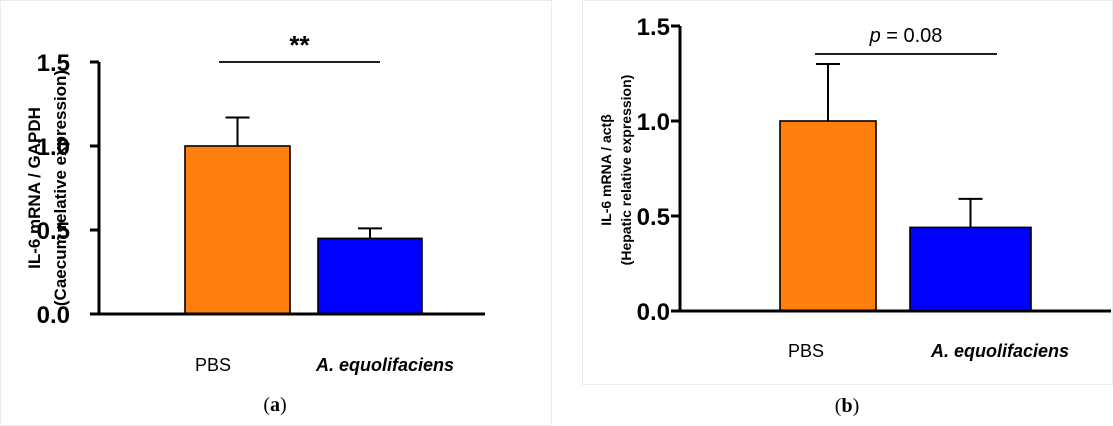  What do you see at coordinates (299, 45) in the screenshot?
I see `significance-stars: **` at bounding box center [299, 45].